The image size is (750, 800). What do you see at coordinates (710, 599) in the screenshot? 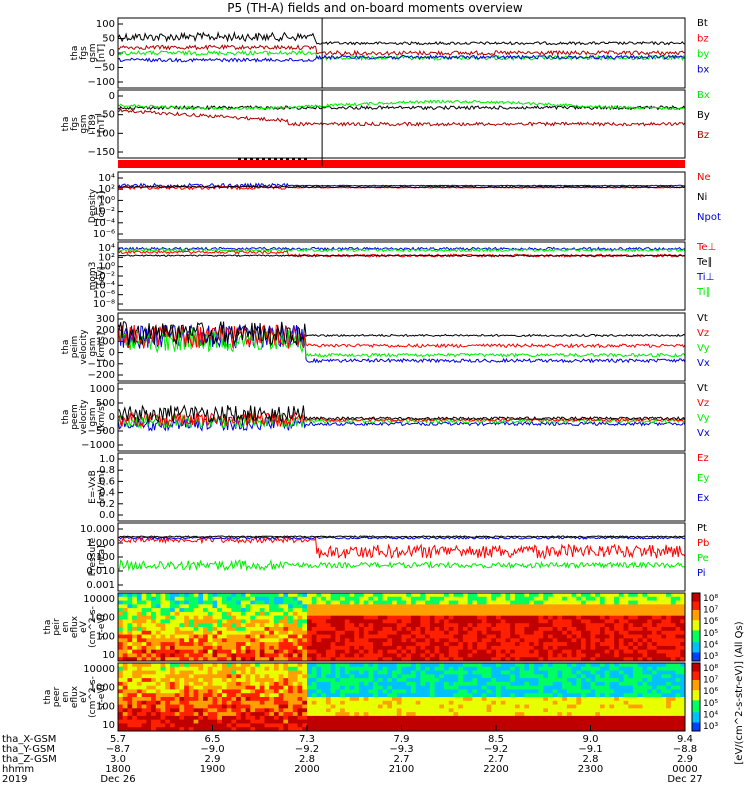
I see `colorbar-tick: 10⁸` at bounding box center [710, 599].